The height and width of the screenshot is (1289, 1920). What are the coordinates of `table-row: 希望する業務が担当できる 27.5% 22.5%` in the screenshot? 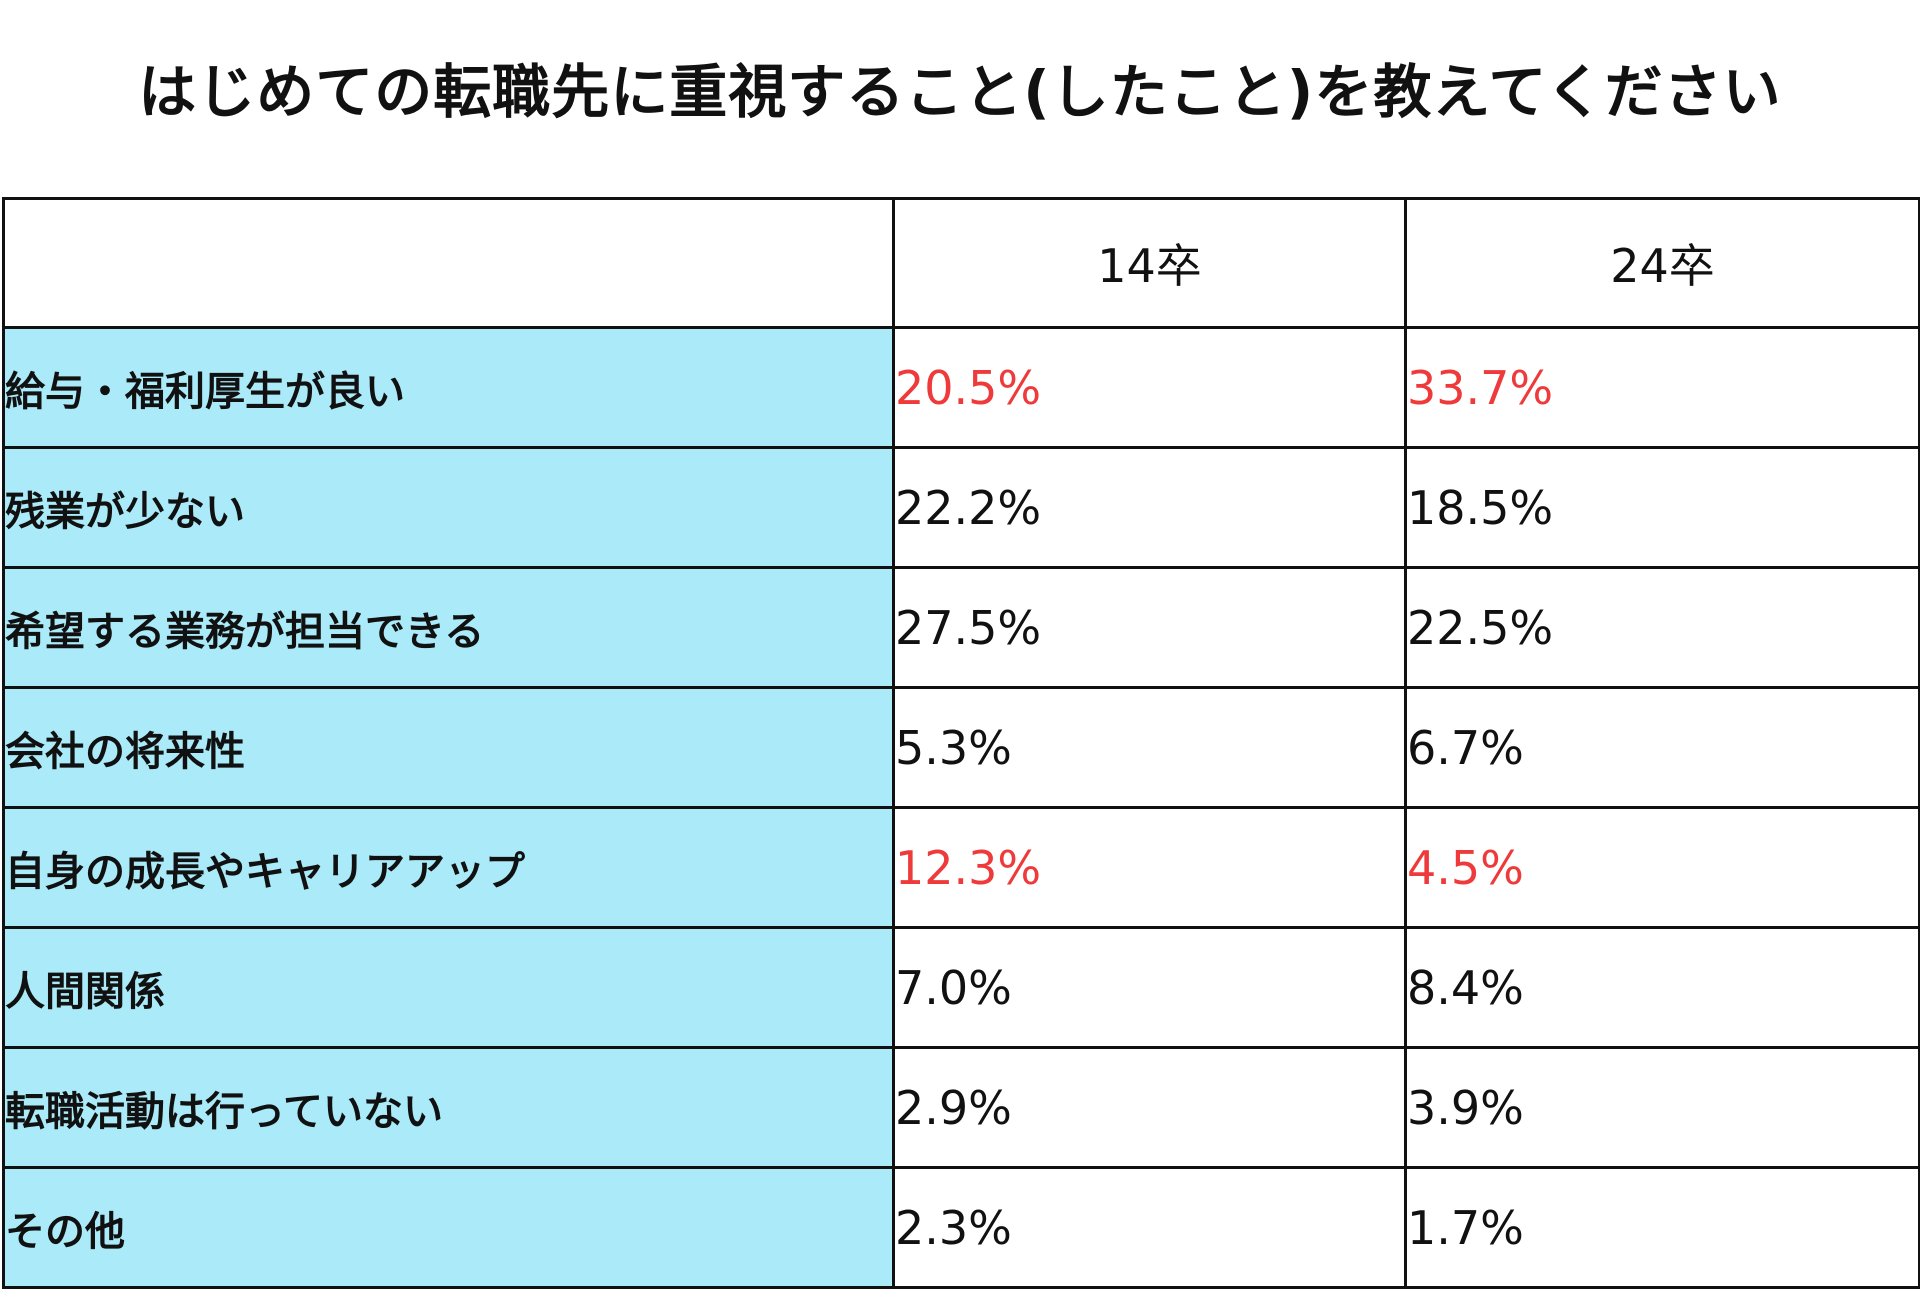 It's located at (961, 627).